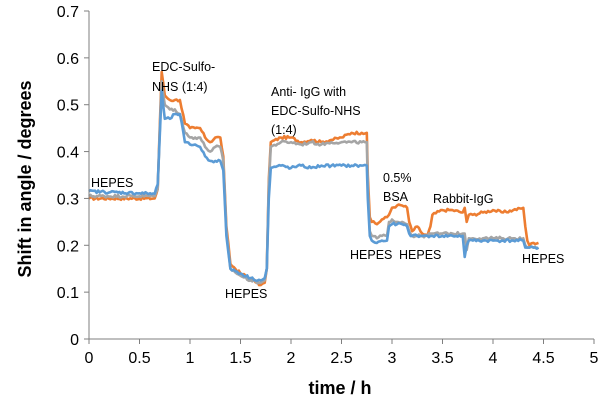 The height and width of the screenshot is (416, 605). I want to click on annotation-label: NHS (1:4), so click(180, 87).